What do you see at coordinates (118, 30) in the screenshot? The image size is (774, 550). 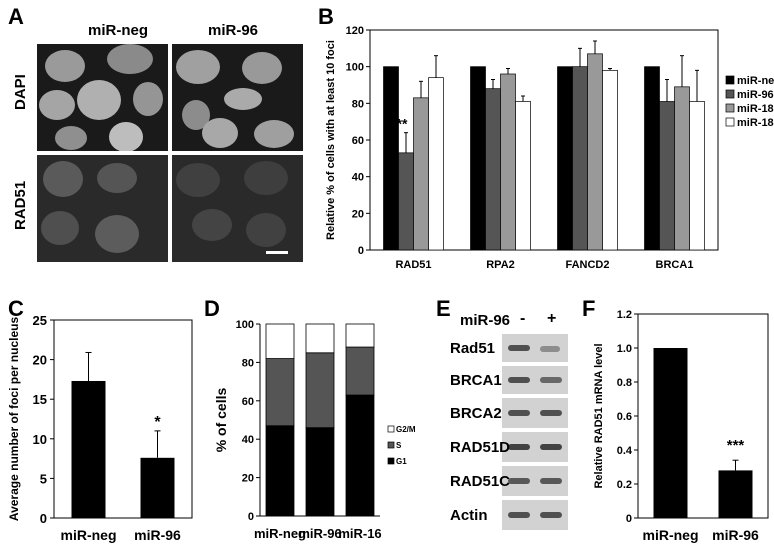 I see `panel-a-col-neg: miR-neg` at bounding box center [118, 30].